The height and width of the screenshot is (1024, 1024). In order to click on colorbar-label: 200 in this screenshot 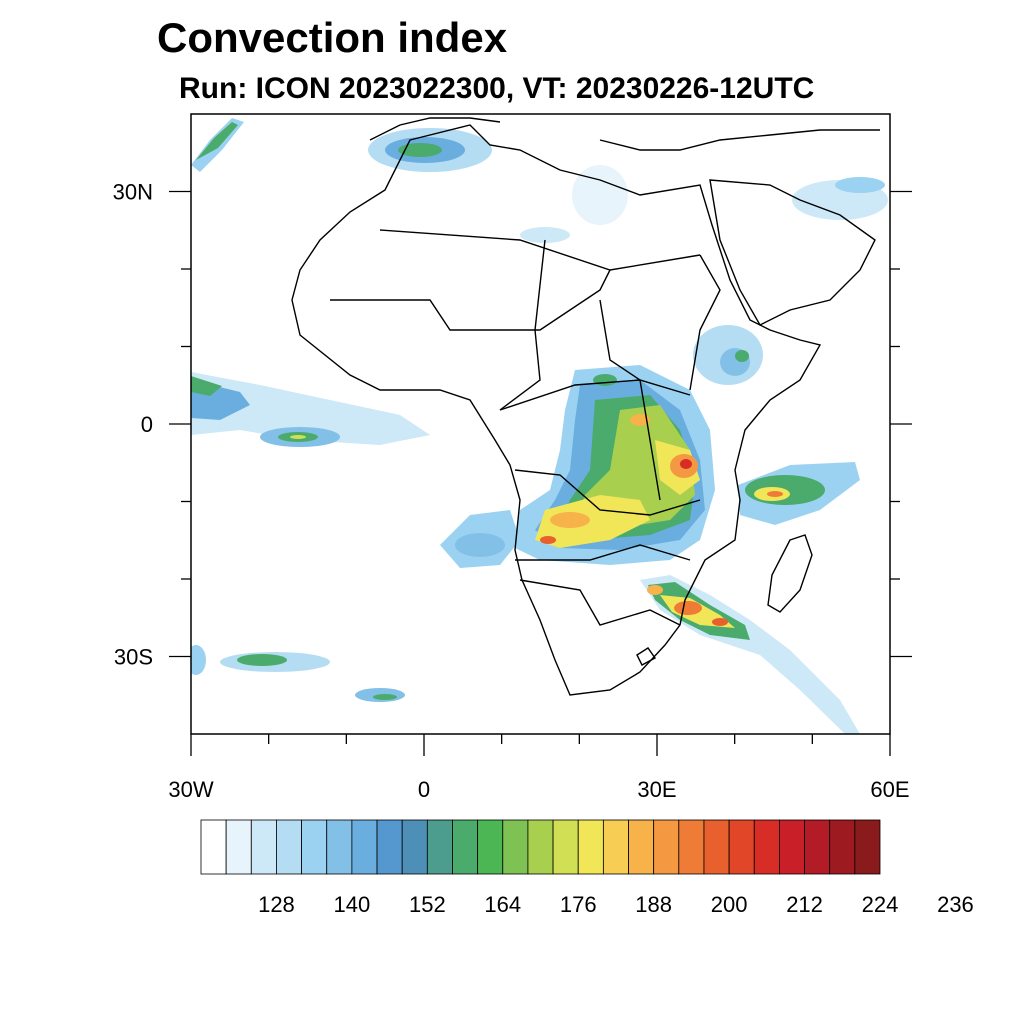, I will do `click(729, 904)`.